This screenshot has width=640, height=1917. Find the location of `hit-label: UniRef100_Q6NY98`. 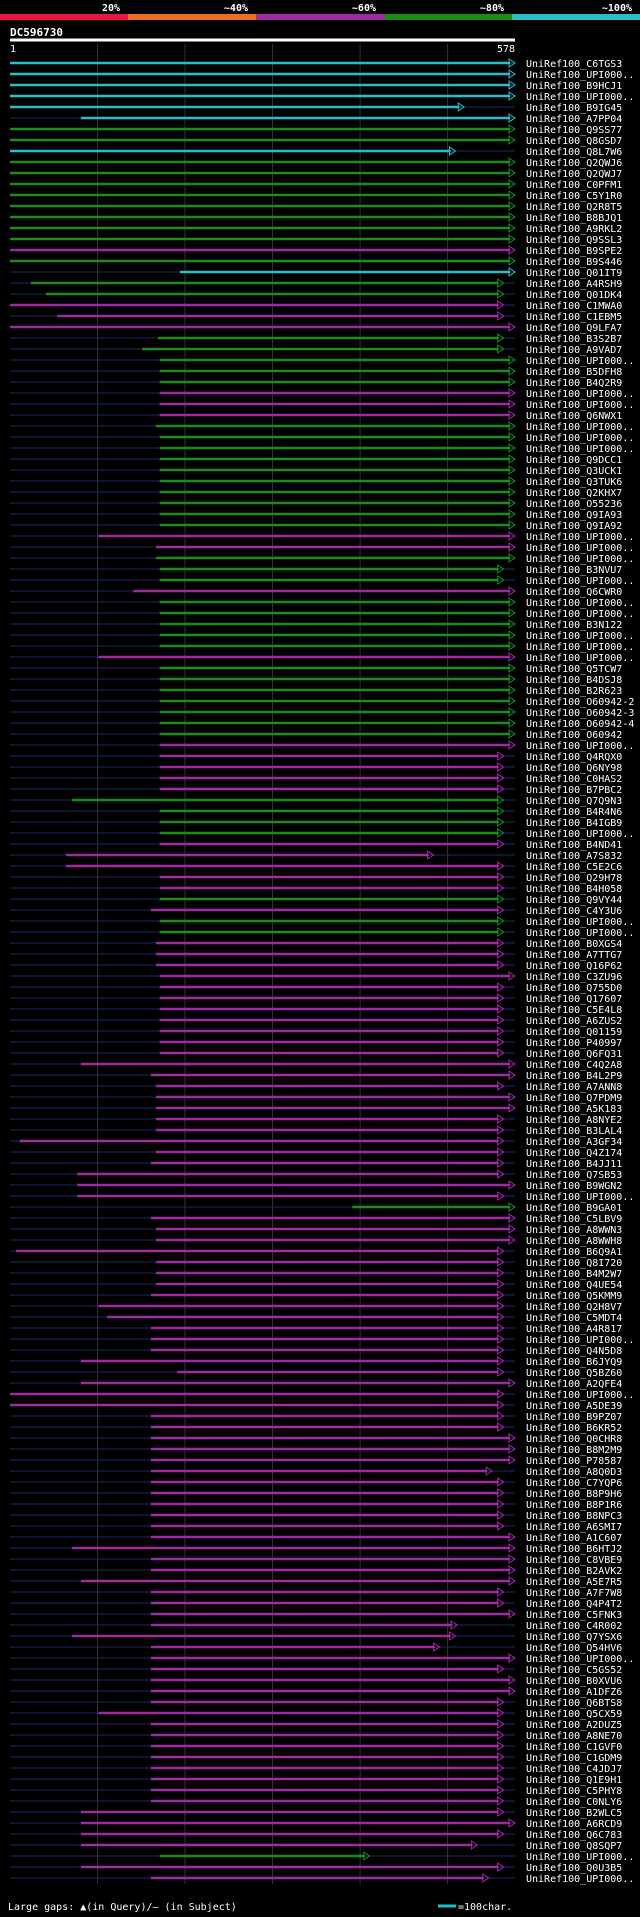

hit-label: UniRef100_Q6NY98 is located at coordinates (574, 768).